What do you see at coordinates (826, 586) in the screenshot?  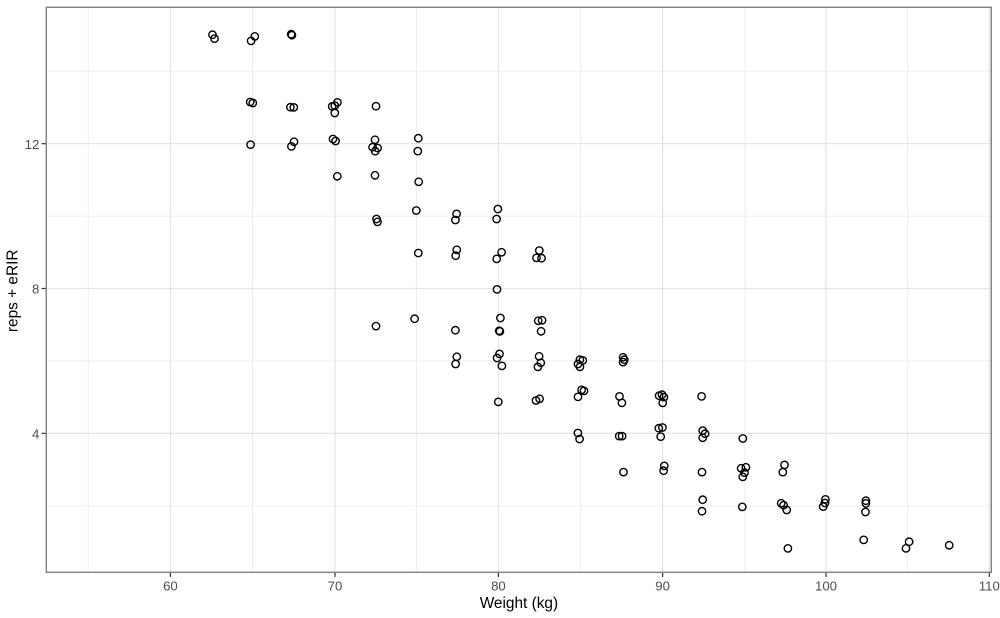 I see `svg-text: 100` at bounding box center [826, 586].